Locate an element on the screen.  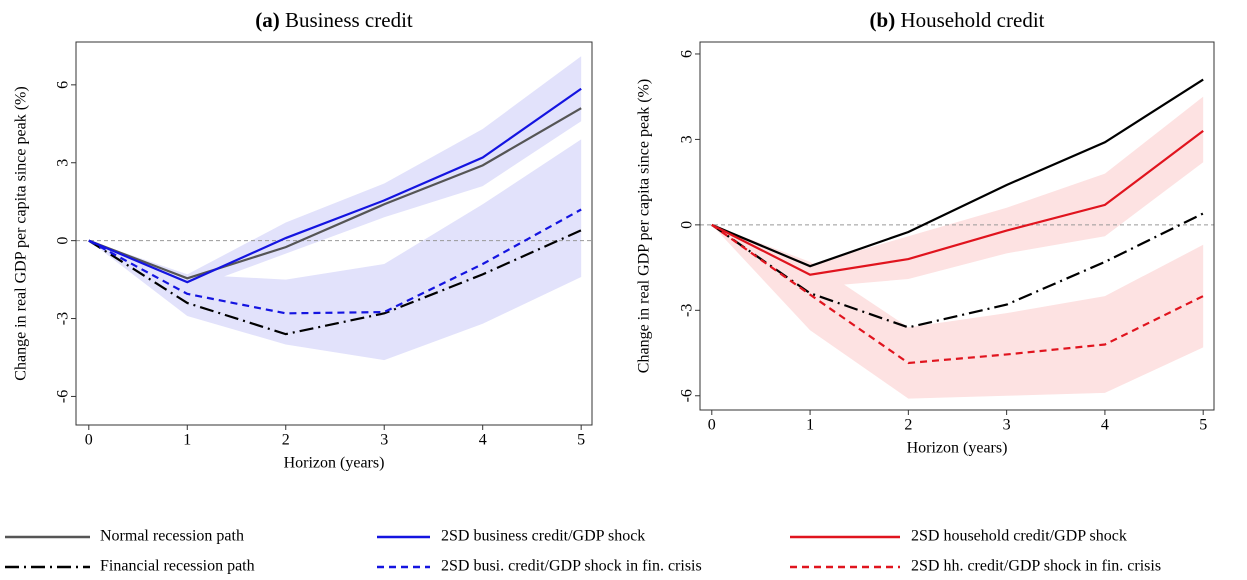
panel-label: (b) is located at coordinates (883, 20).